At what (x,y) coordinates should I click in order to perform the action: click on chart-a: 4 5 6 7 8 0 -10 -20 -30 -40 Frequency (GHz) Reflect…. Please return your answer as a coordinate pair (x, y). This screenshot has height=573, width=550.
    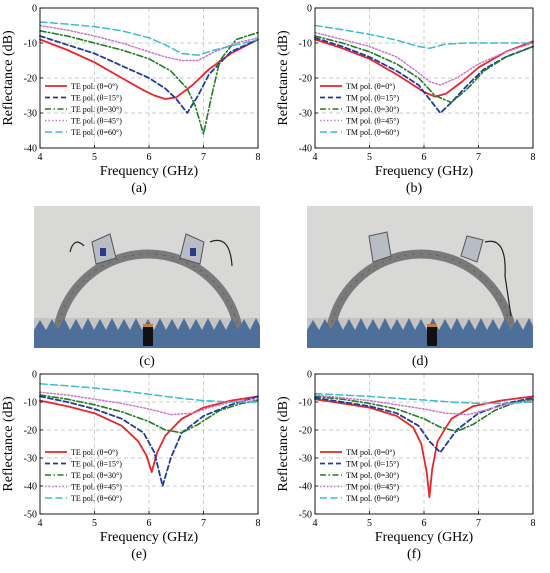
    Looking at the image, I should click on (131, 92).